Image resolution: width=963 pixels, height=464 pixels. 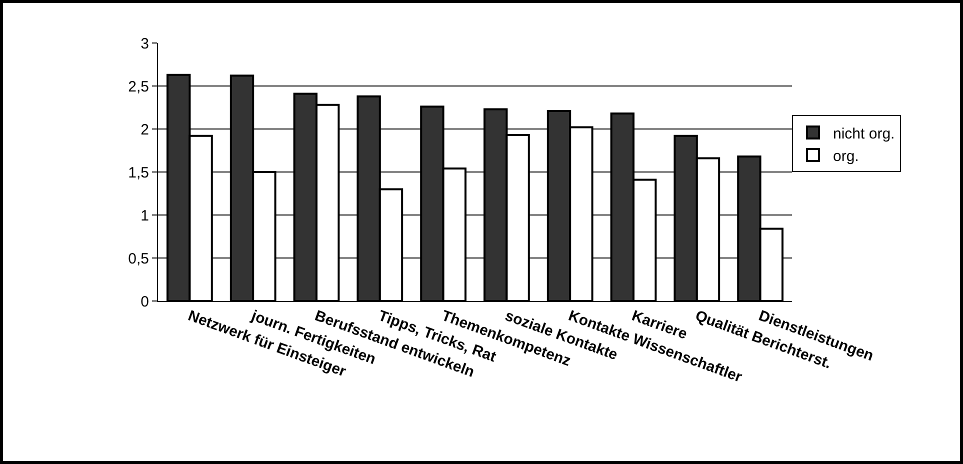 I want to click on y-tick-label: 1,5, so click(x=138, y=173).